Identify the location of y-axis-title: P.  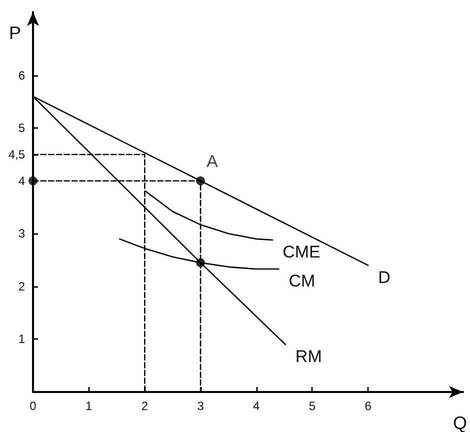
(14, 33).